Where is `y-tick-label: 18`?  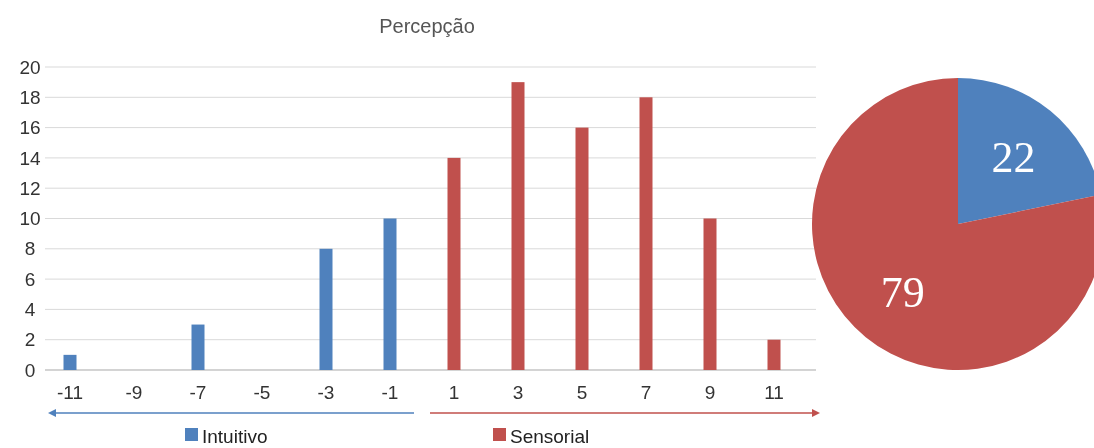
y-tick-label: 18 is located at coordinates (30, 97).